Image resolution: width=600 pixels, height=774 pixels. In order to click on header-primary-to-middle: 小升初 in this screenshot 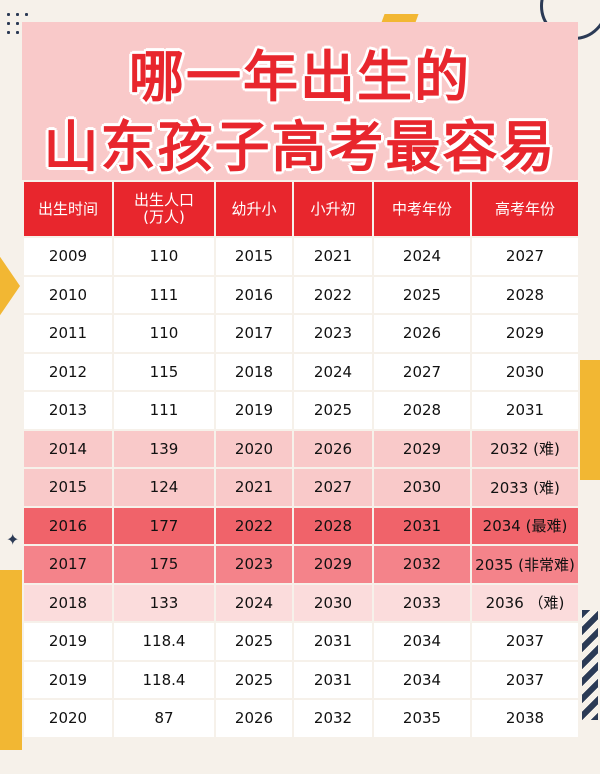, I will do `click(333, 209)`.